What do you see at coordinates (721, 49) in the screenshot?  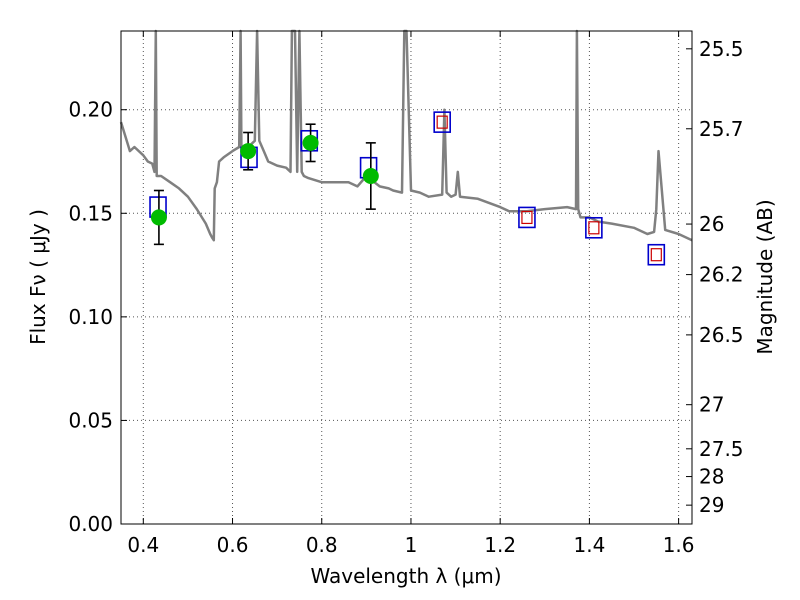 I see `magnitude-tick-label: 25.5` at bounding box center [721, 49].